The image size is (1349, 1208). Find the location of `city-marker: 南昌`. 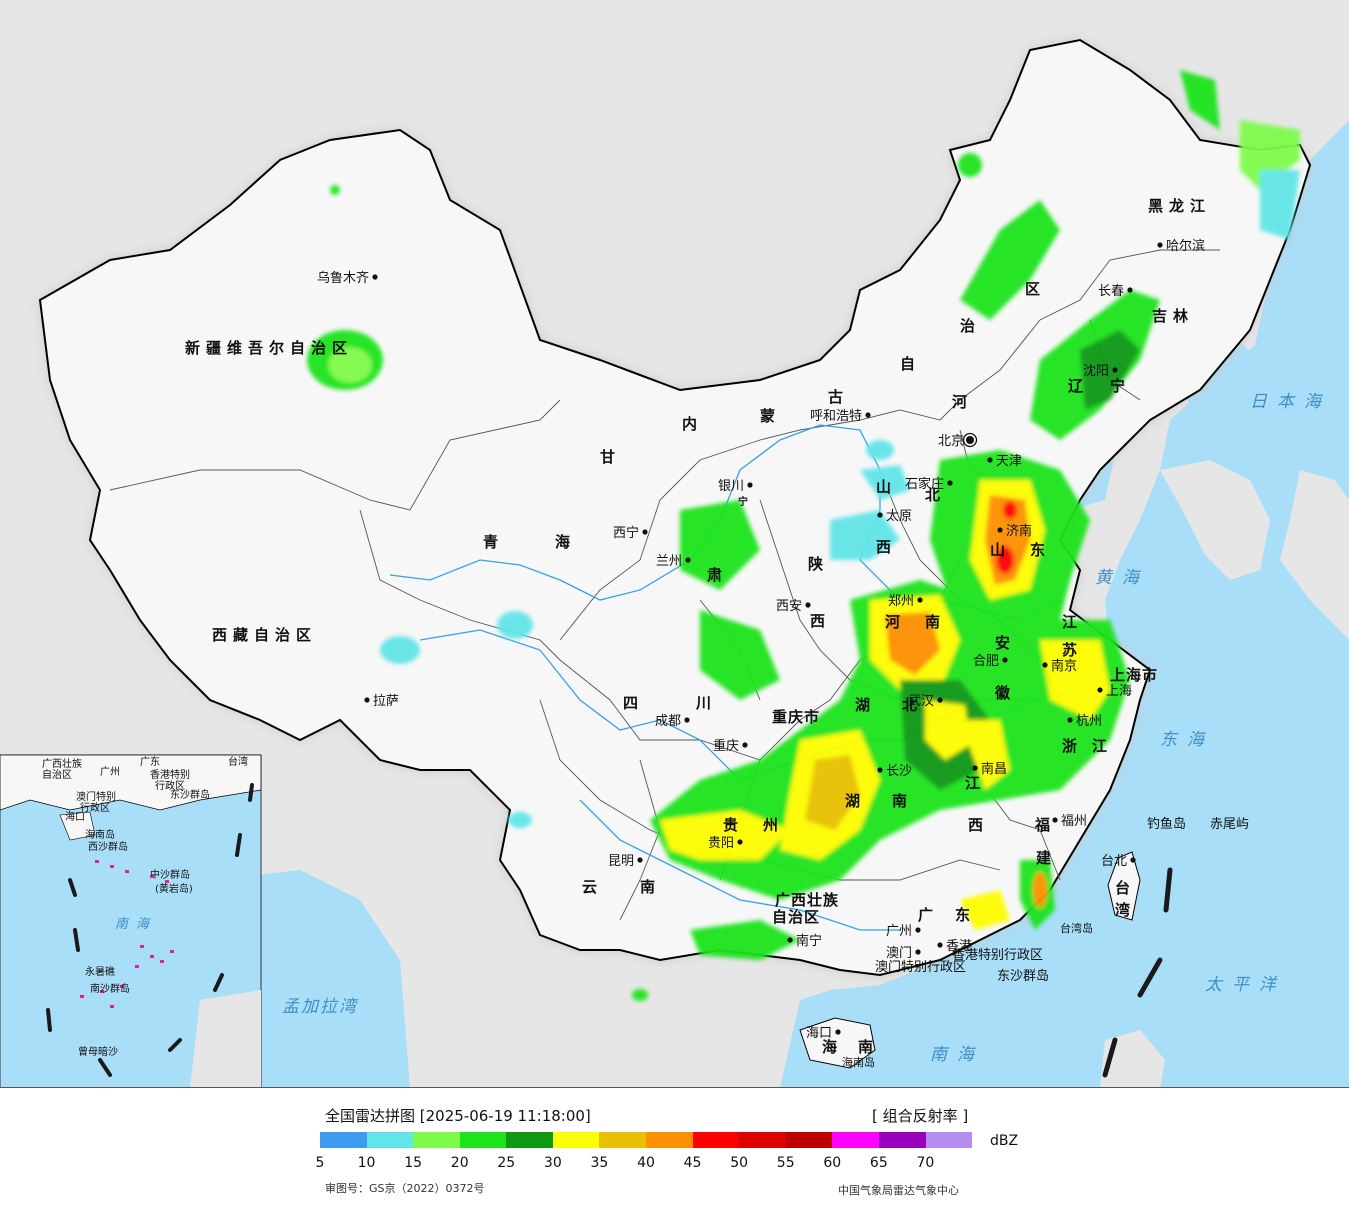

city-marker: 南昌 is located at coordinates (989, 769).